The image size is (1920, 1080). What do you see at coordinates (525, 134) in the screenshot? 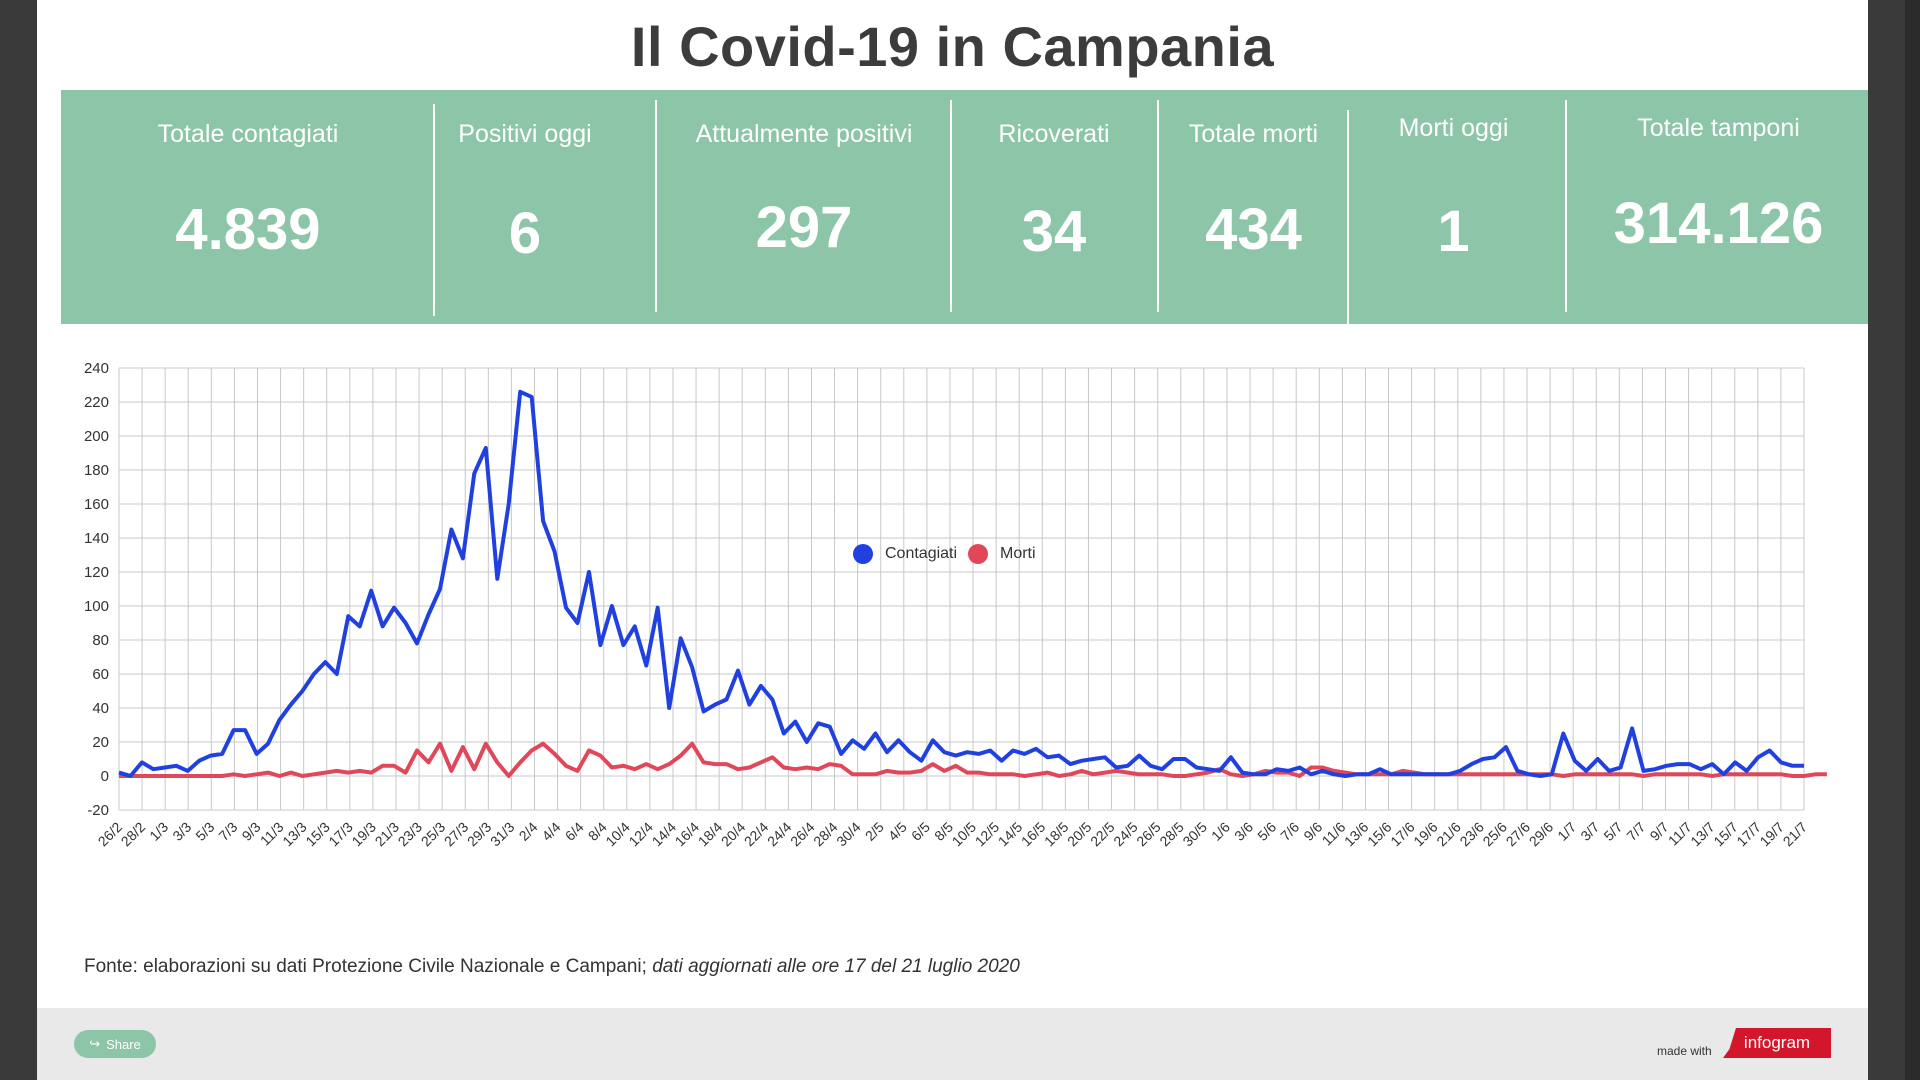
I see `stat-label: Positivi oggi` at bounding box center [525, 134].